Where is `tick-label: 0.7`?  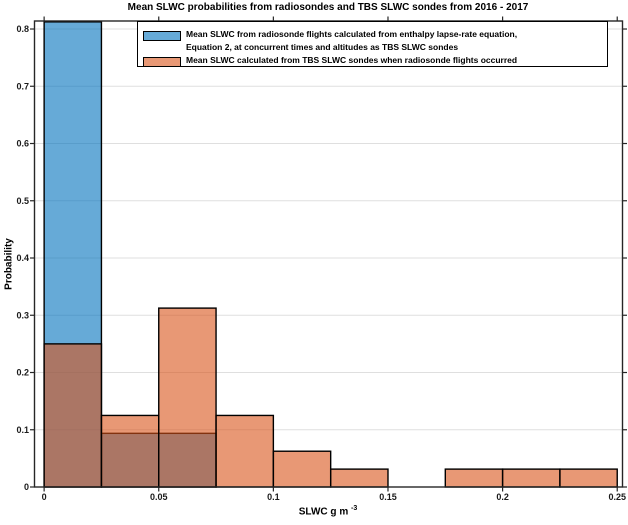
tick-label: 0.7 is located at coordinates (22, 86).